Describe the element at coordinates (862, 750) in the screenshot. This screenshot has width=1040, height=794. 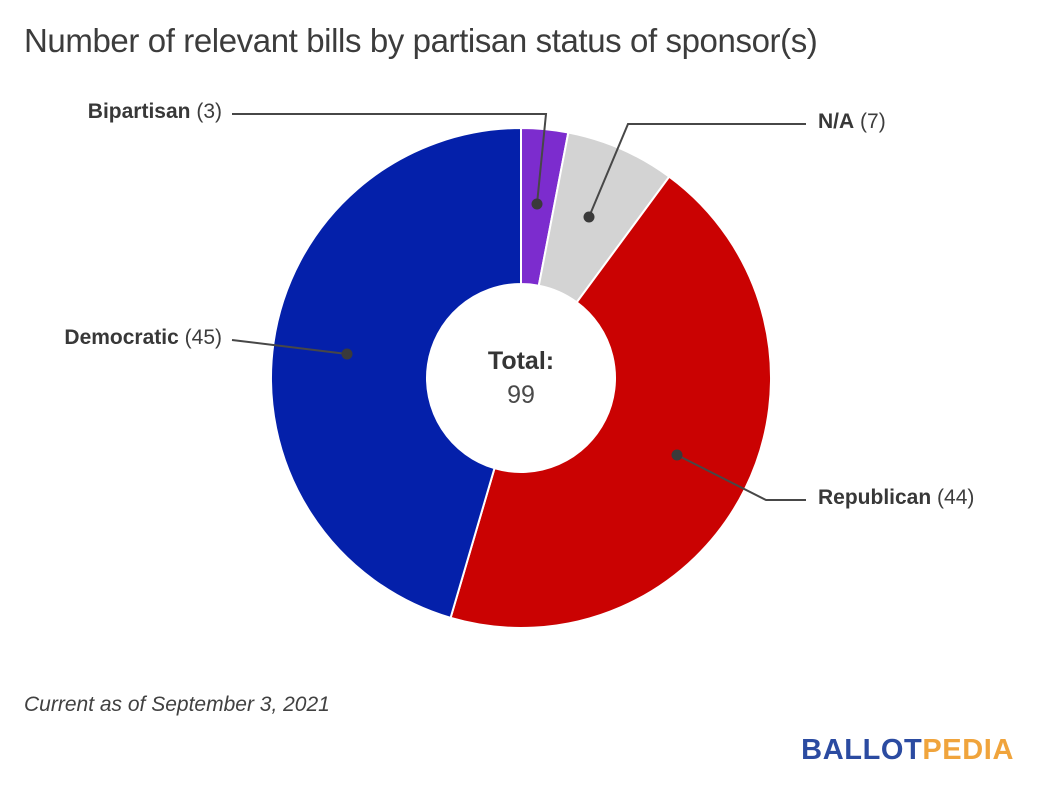
I see `logo-ballot-text: BALLOT` at that location.